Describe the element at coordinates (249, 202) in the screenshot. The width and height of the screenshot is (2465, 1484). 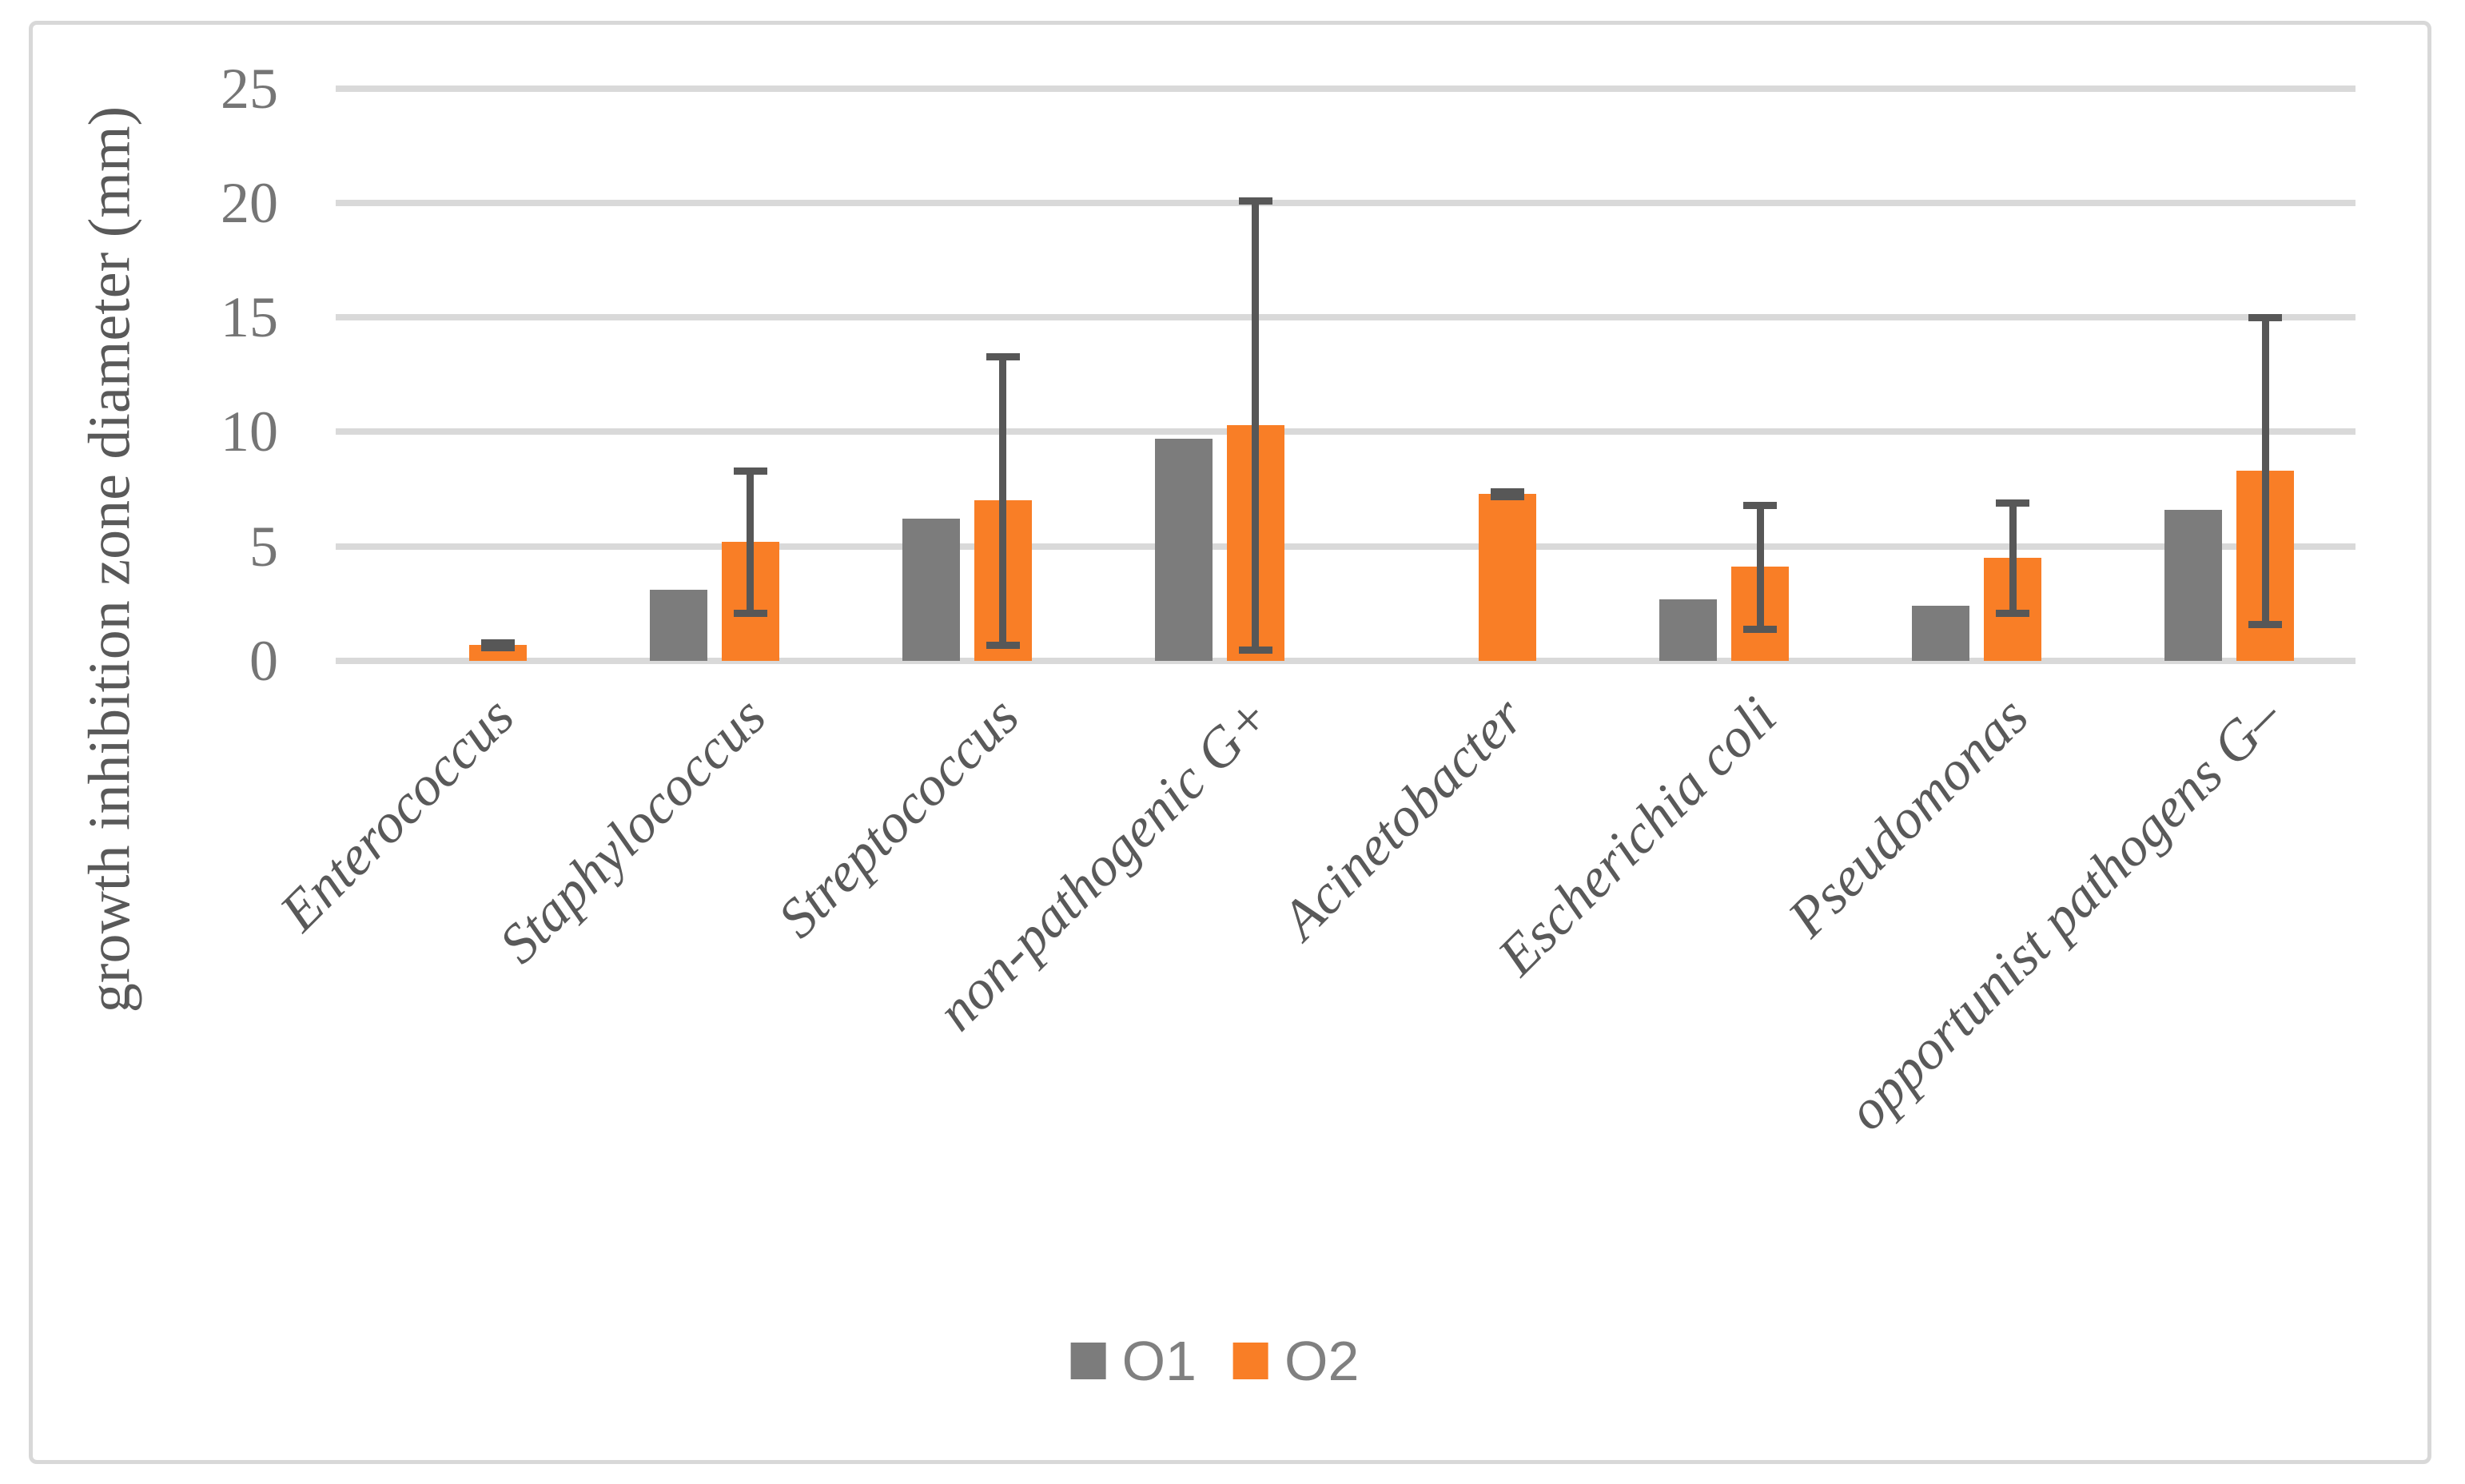
I see `y-tick-label-20: 20` at that location.